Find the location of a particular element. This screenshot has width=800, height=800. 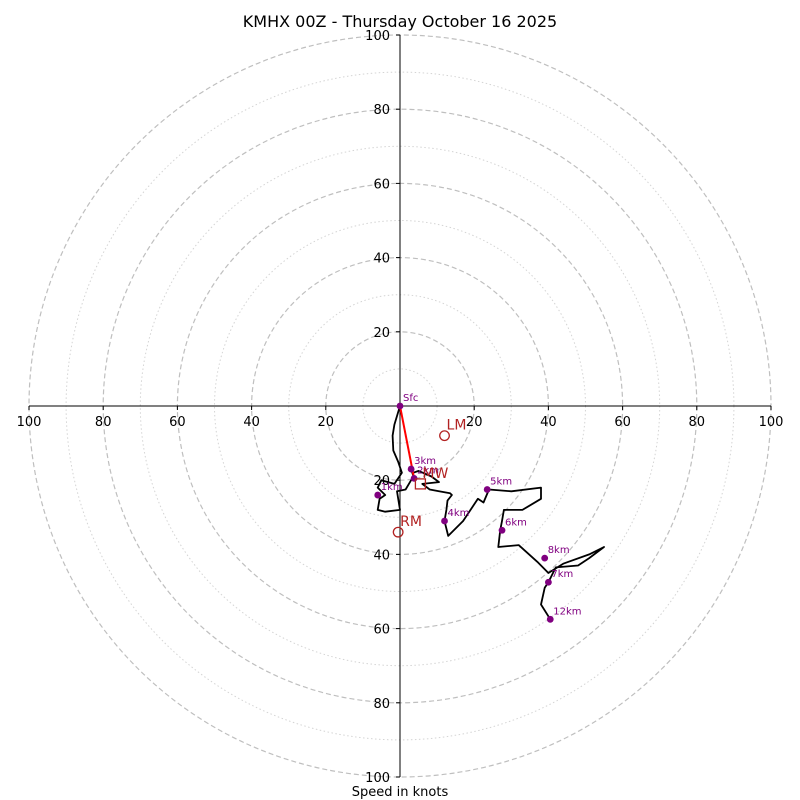

height-marker-7km is located at coordinates (548, 582).